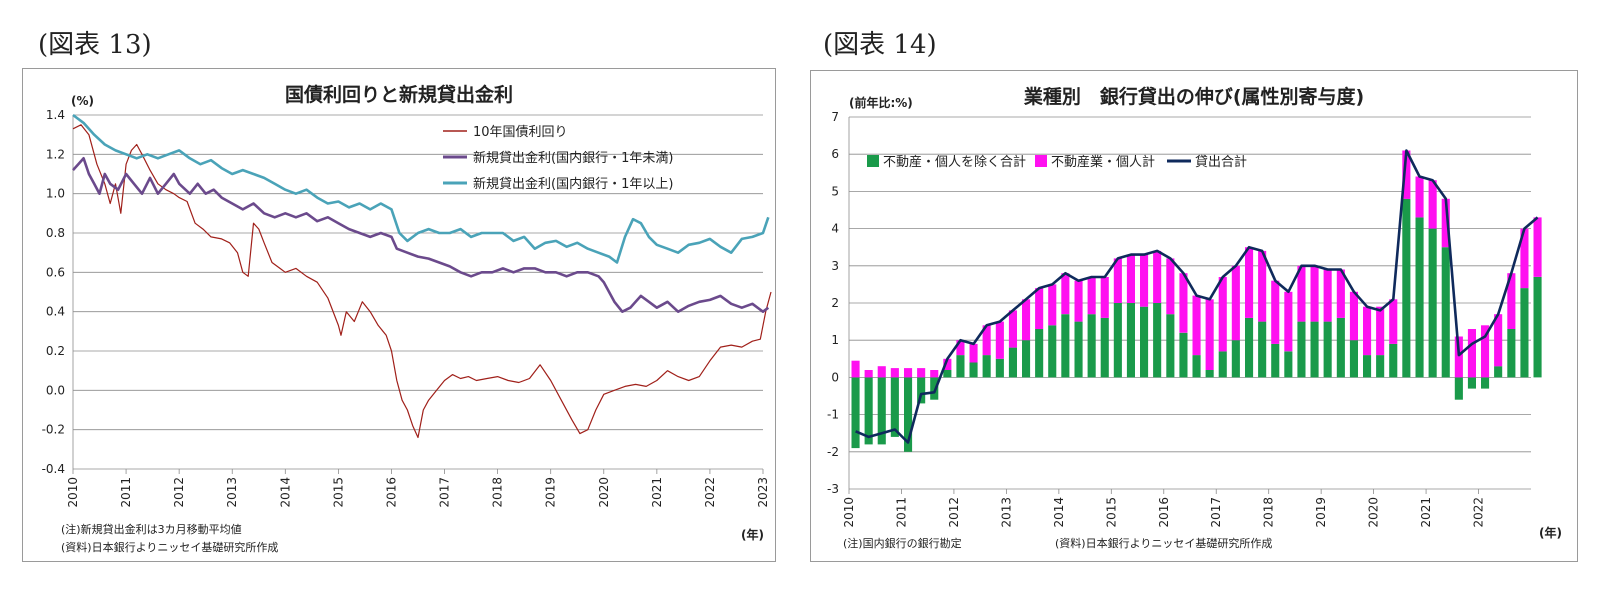 This screenshot has height=594, width=1603. I want to click on y-tick-label: -2, so click(833, 452).